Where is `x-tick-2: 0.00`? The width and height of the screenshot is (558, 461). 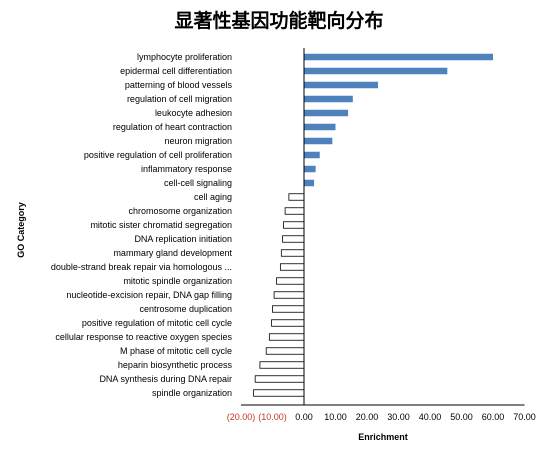 x-tick-2: 0.00 is located at coordinates (304, 417).